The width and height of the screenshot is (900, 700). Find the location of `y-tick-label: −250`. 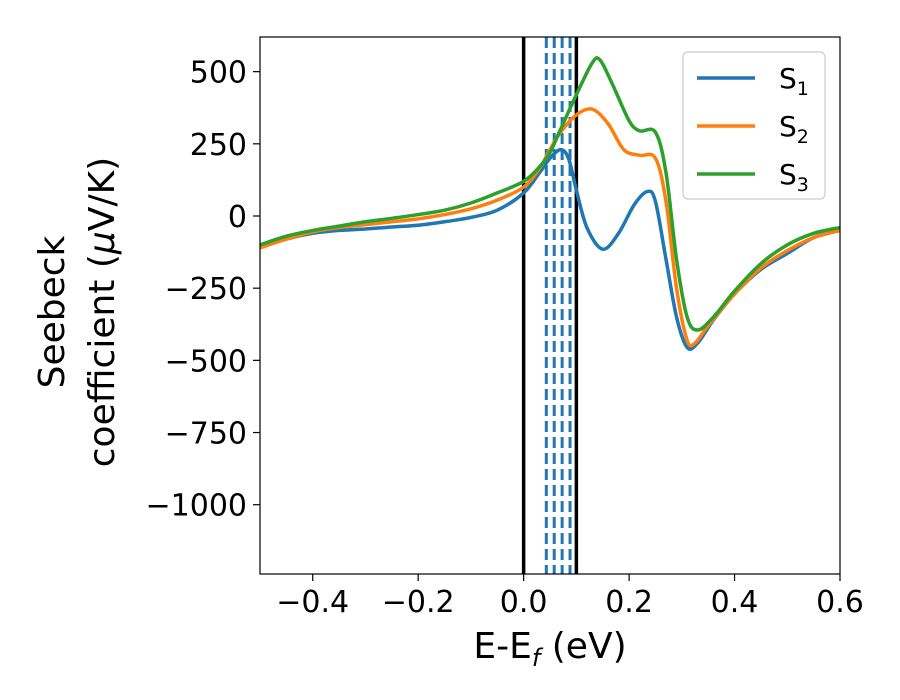

y-tick-label: −250 is located at coordinates (206, 289).